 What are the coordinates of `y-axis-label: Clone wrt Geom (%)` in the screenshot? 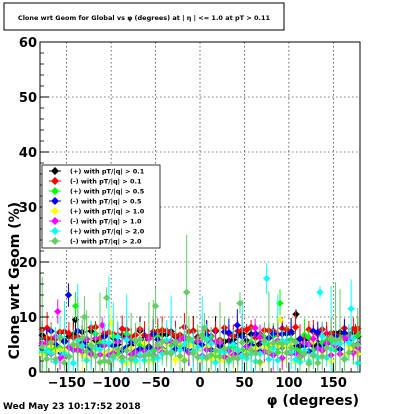 It's located at (15, 280).